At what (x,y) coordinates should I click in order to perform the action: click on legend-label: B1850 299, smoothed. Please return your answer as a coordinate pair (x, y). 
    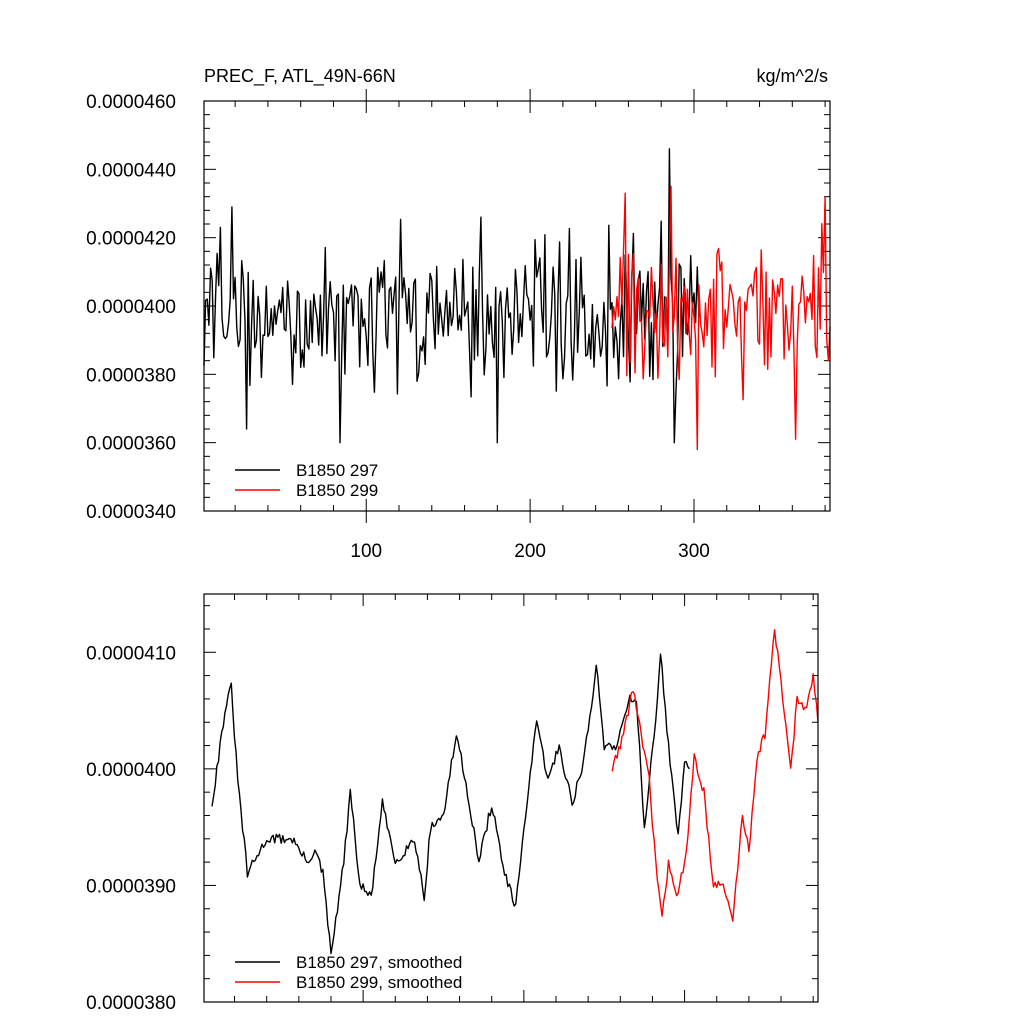
    Looking at the image, I should click on (379, 982).